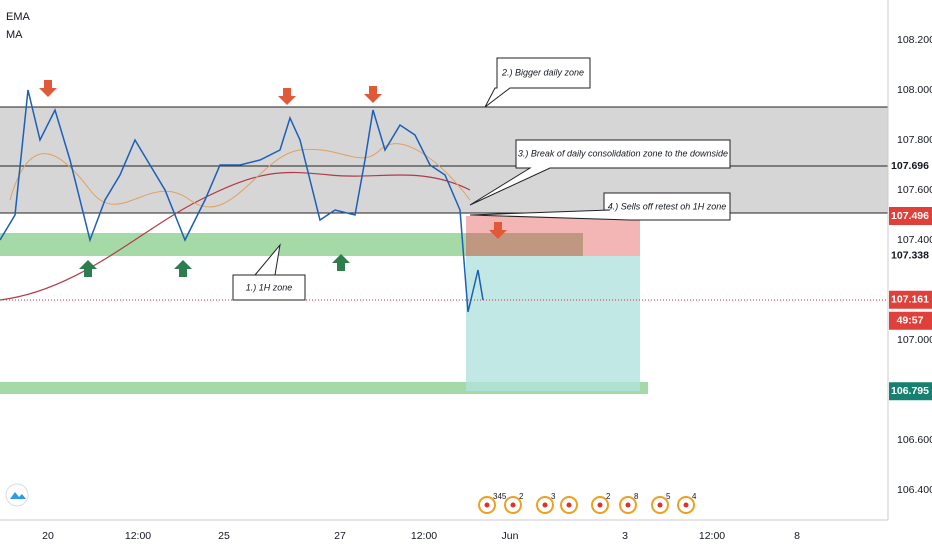 The image size is (932, 555). Describe the element at coordinates (269, 287) in the screenshot. I see `annotation: 1.) 1H zone` at that location.